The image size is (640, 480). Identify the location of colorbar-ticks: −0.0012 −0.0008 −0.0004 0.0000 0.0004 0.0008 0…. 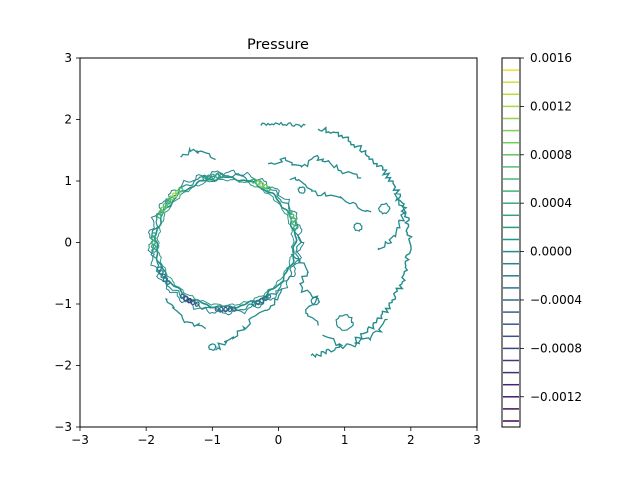
(551, 227).